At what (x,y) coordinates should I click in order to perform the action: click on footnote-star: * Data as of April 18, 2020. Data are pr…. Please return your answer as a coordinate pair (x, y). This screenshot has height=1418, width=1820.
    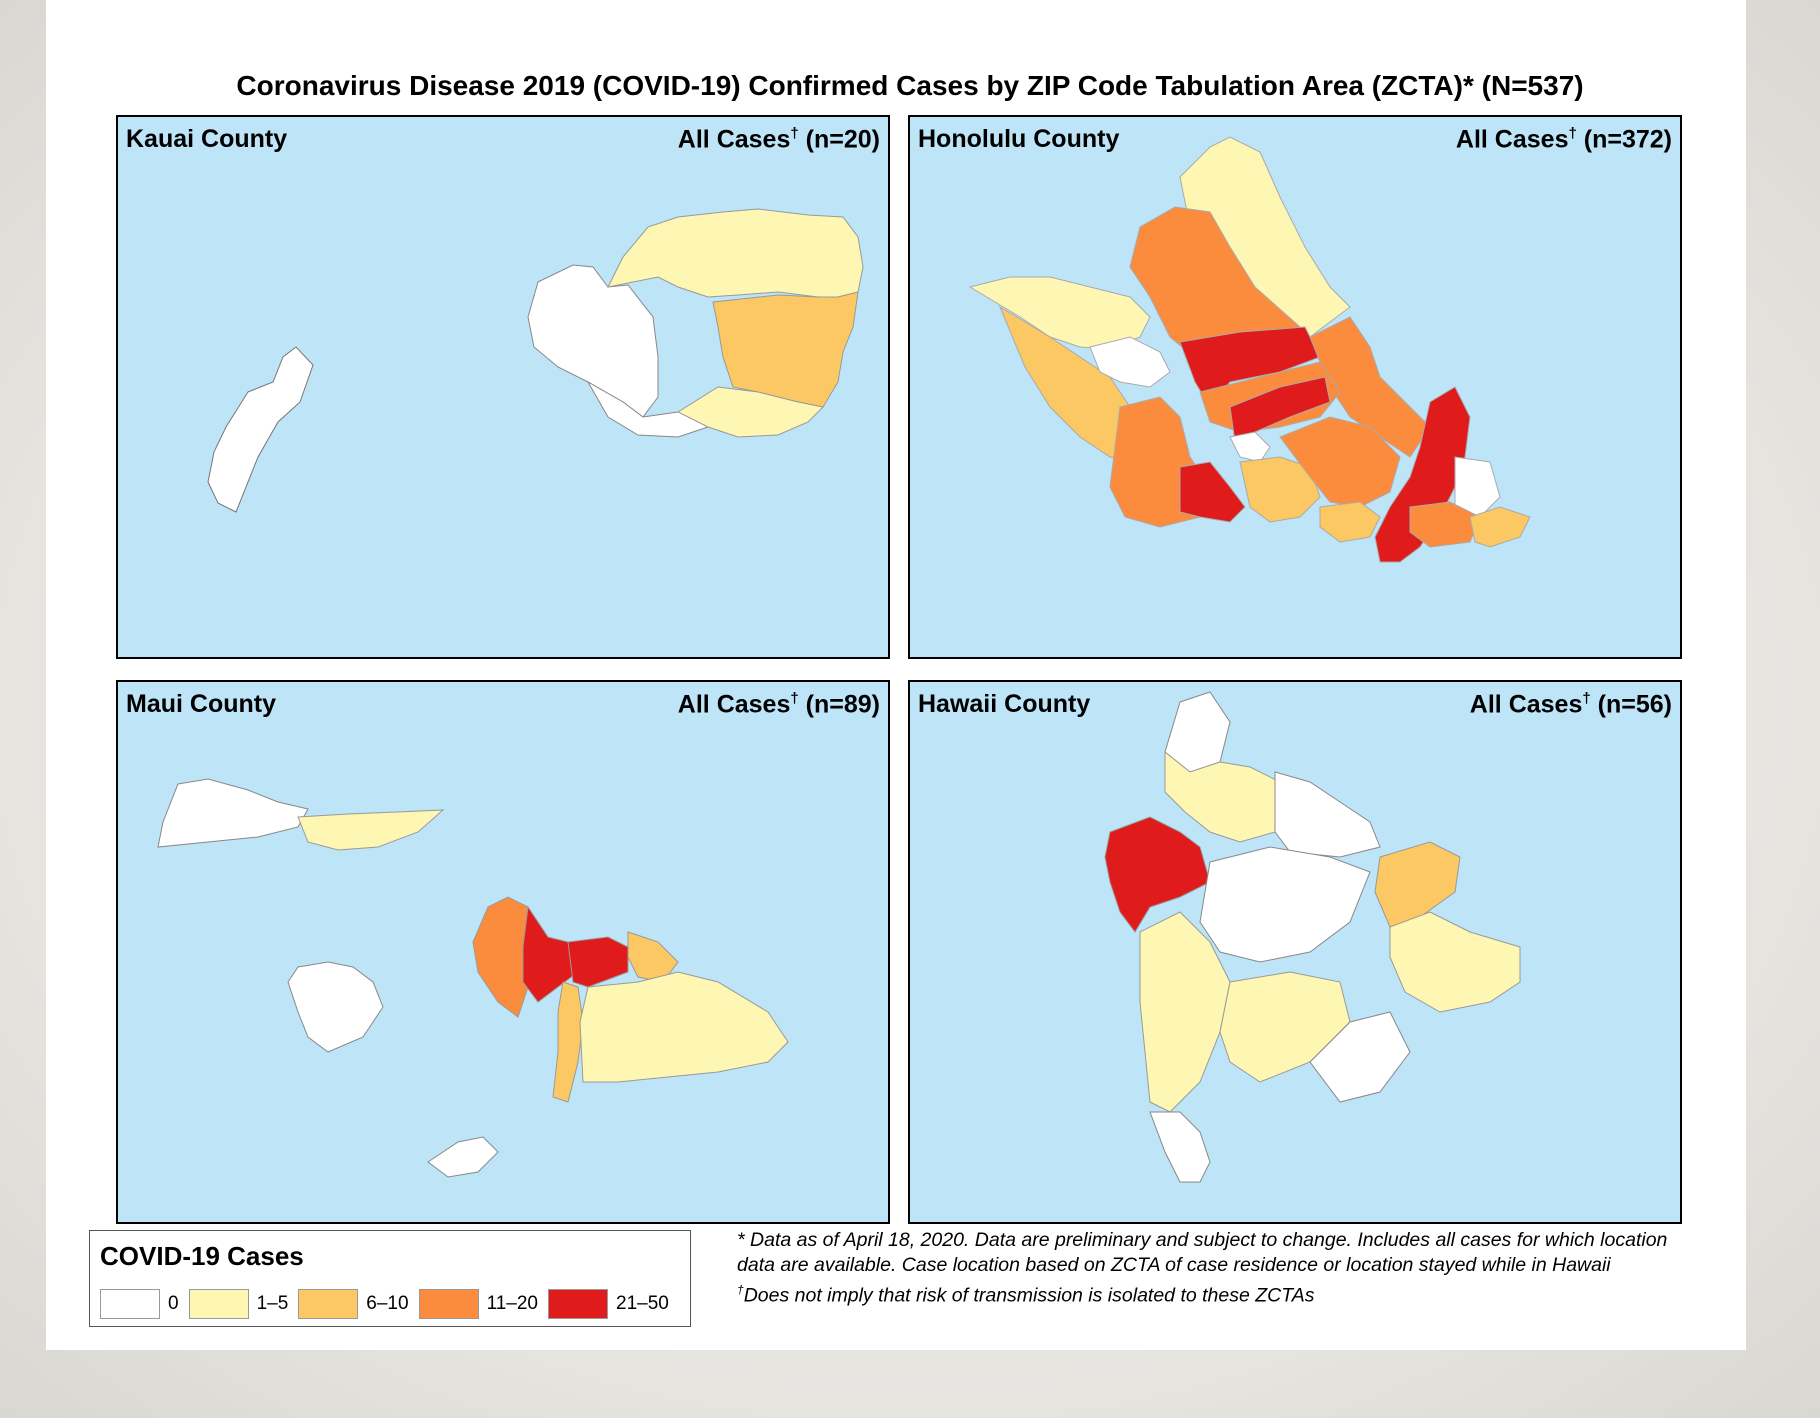
    Looking at the image, I should click on (1202, 1252).